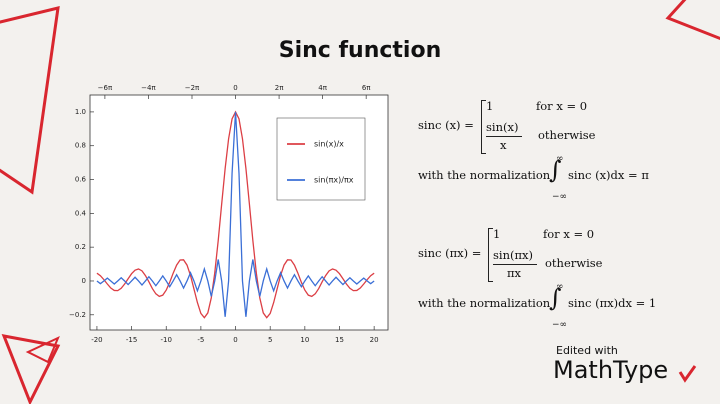  I want to click on legend-label: sin(x)/x, so click(329, 144).